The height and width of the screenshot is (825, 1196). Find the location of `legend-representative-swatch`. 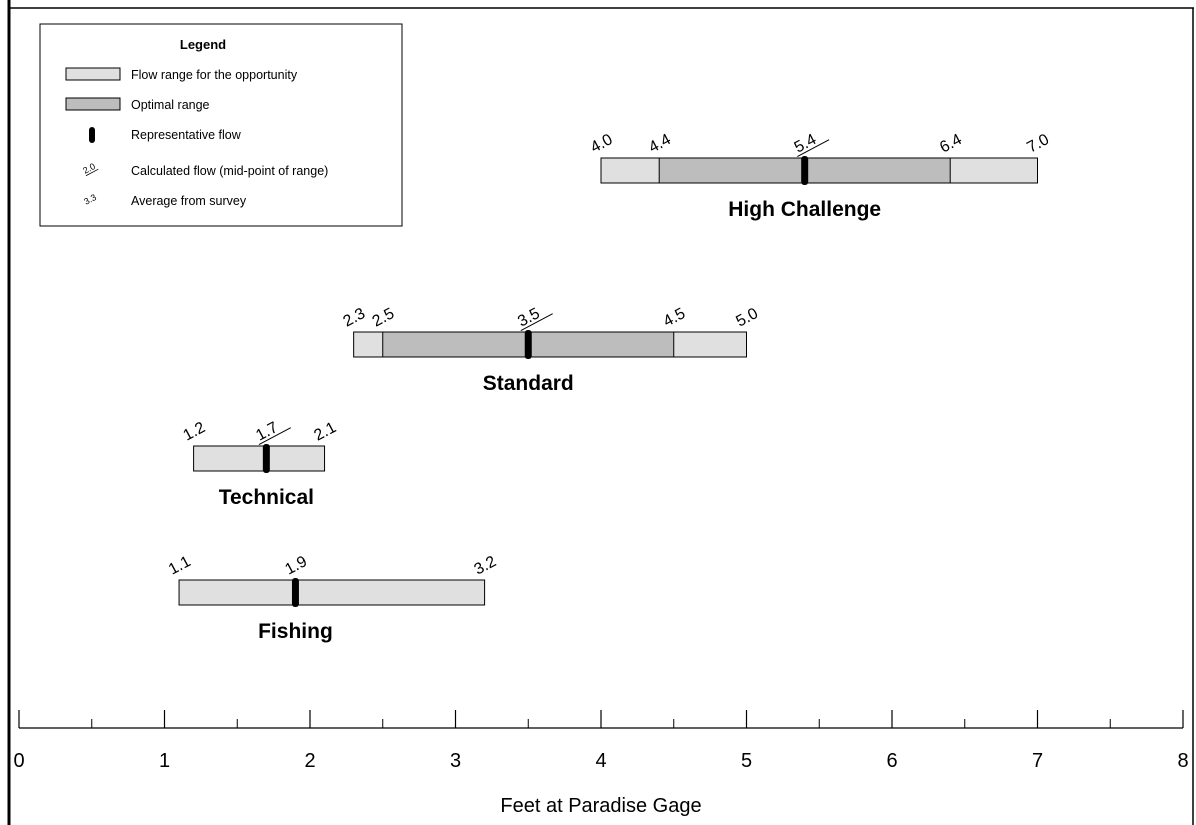

legend-representative-swatch is located at coordinates (92, 135).